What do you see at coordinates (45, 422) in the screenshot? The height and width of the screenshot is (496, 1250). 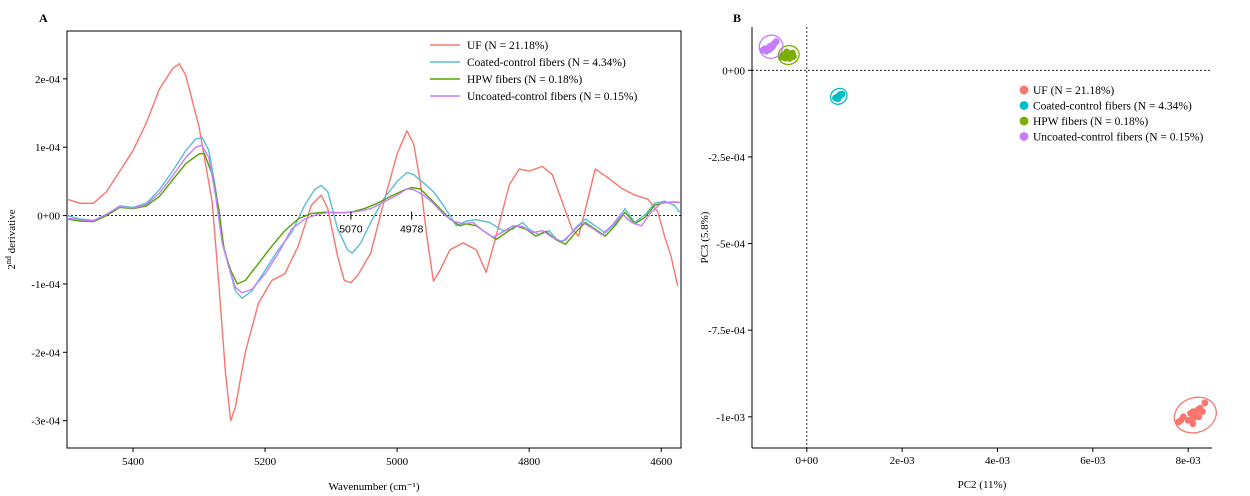 I see `y-tick-label: -3e-04` at bounding box center [45, 422].